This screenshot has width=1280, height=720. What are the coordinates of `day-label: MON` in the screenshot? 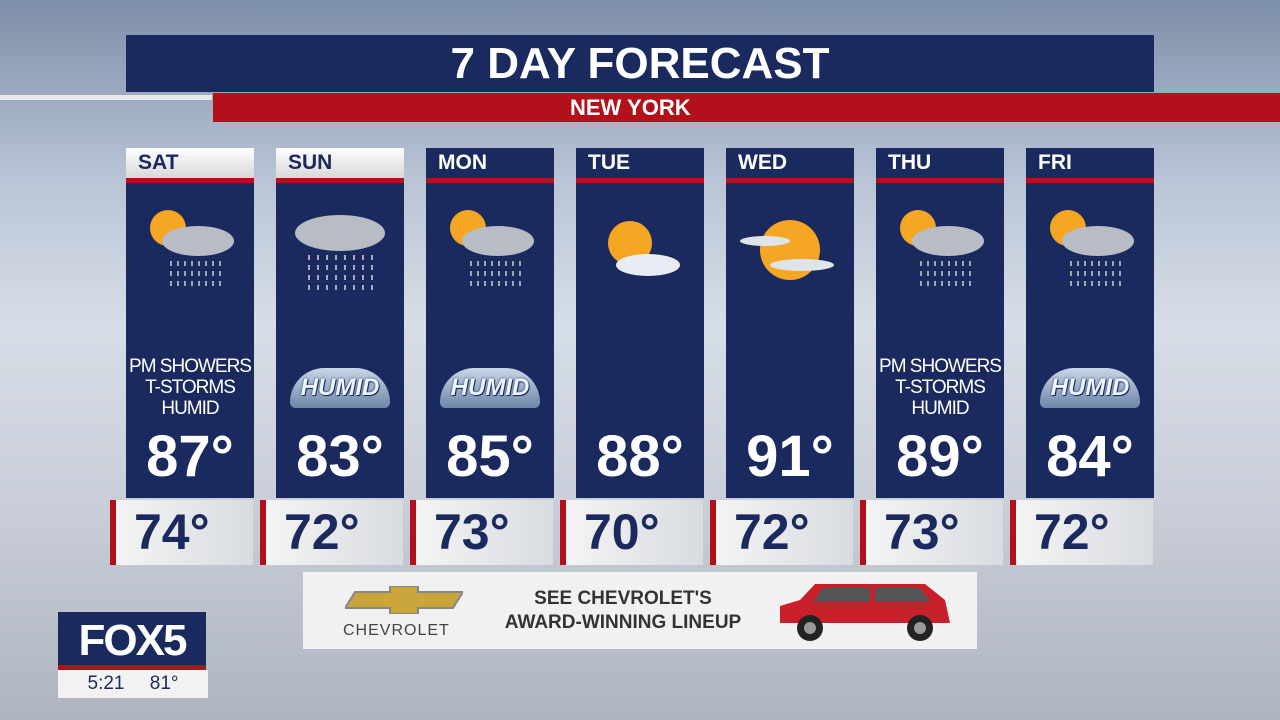 It's located at (490, 165).